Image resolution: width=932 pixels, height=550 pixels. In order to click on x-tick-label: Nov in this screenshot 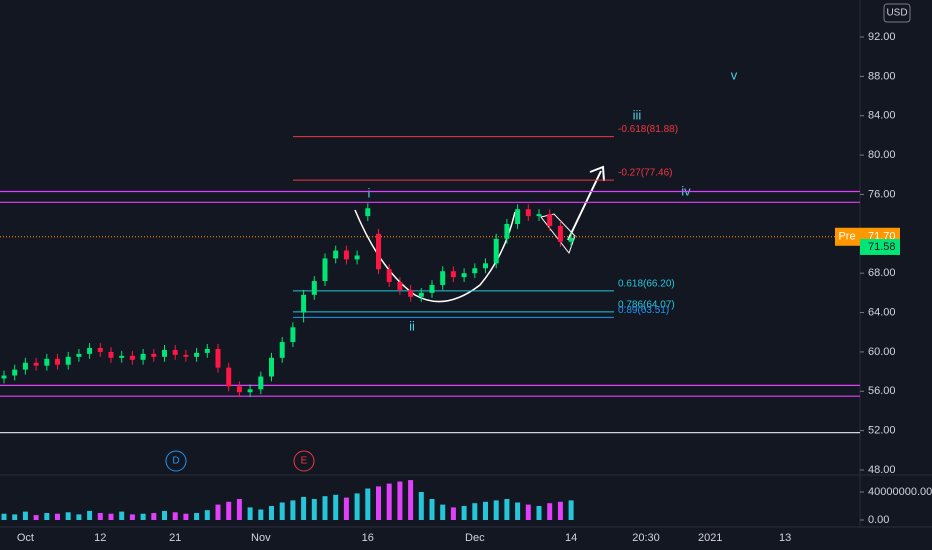, I will do `click(261, 538)`.